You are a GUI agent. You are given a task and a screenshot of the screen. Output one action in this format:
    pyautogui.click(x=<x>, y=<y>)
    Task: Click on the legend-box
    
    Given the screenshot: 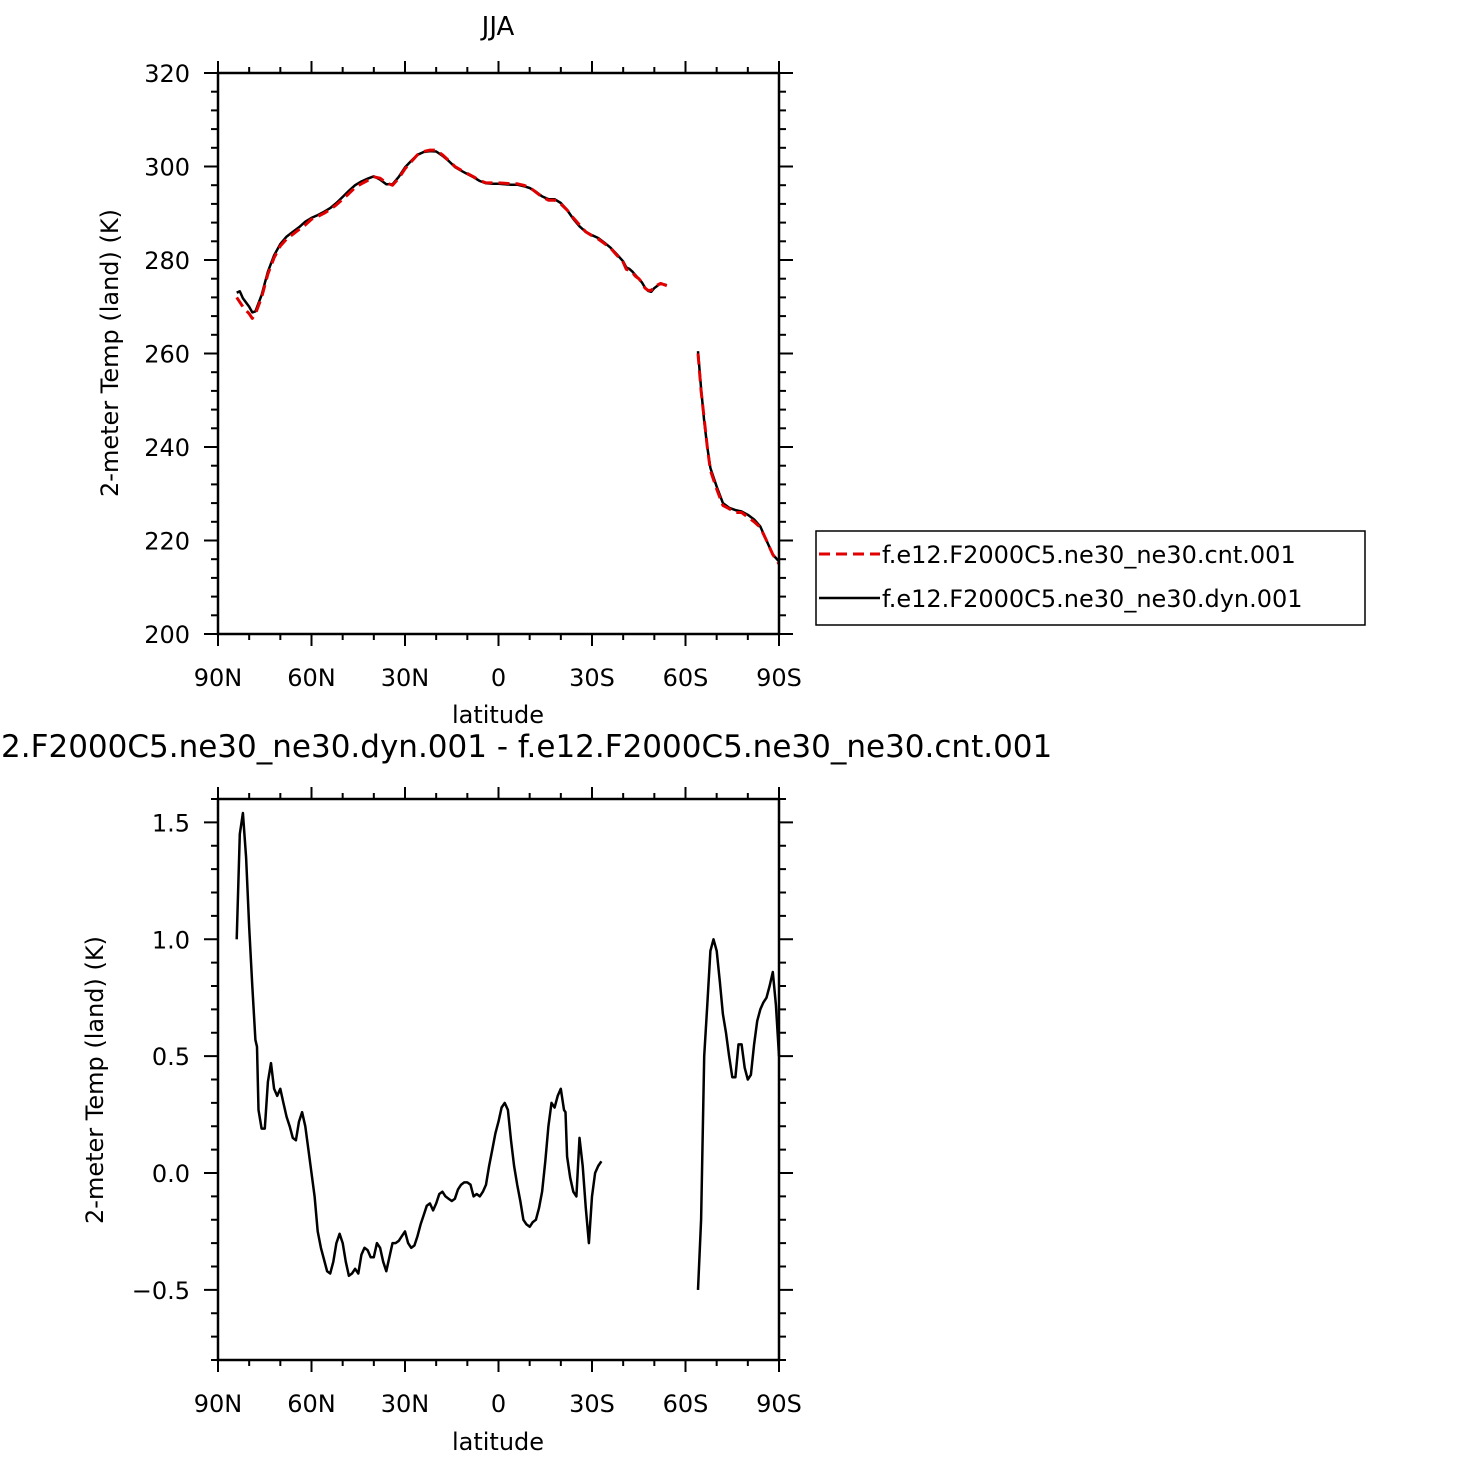 What is the action you would take?
    pyautogui.click(x=1090, y=578)
    